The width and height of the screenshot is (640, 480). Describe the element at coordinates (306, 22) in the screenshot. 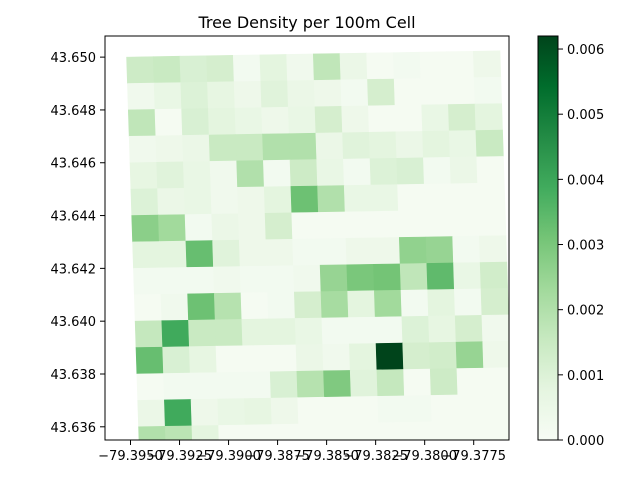

I see `chart-title: Tree Density per 100m Cell` at that location.